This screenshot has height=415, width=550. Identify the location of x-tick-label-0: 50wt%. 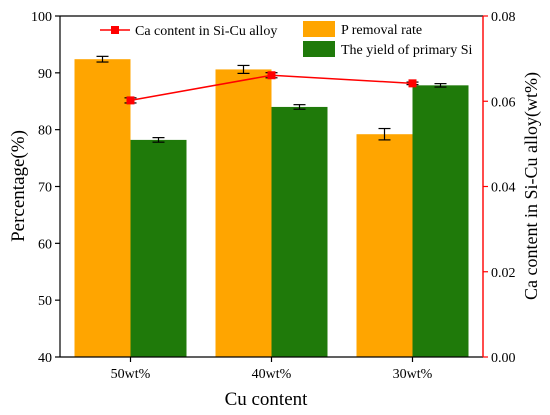
(131, 374).